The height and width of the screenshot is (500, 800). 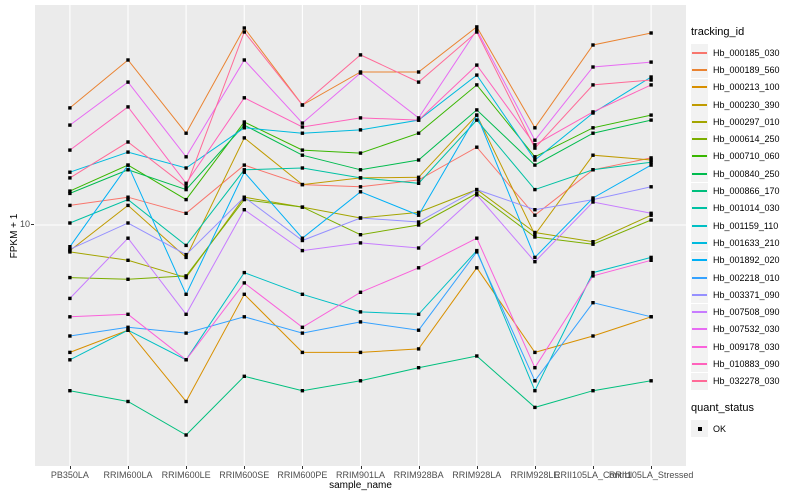 What do you see at coordinates (699, 429) in the screenshot?
I see `quant-key-swatch` at bounding box center [699, 429].